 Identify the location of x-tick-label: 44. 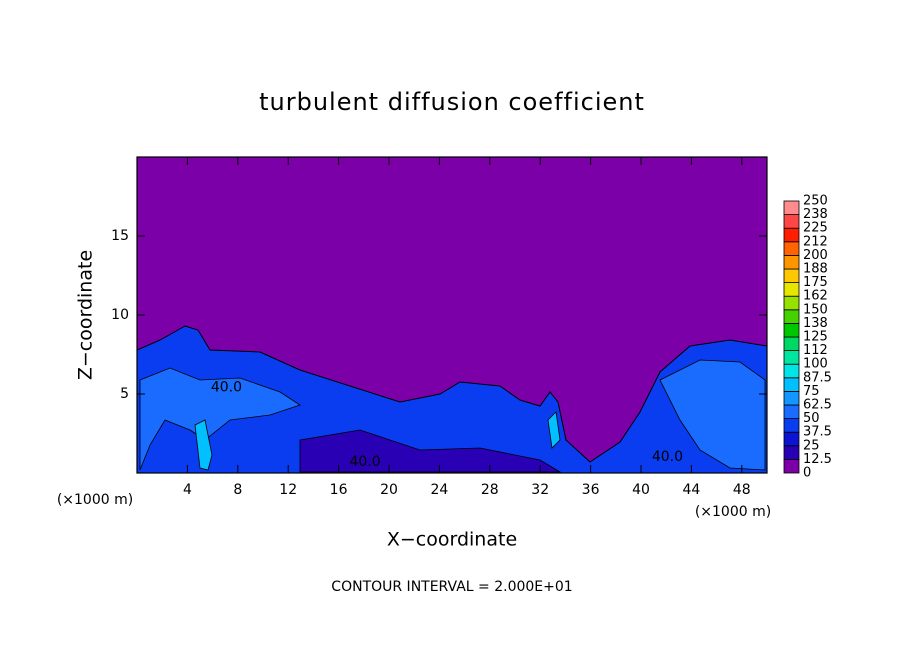
(691, 490).